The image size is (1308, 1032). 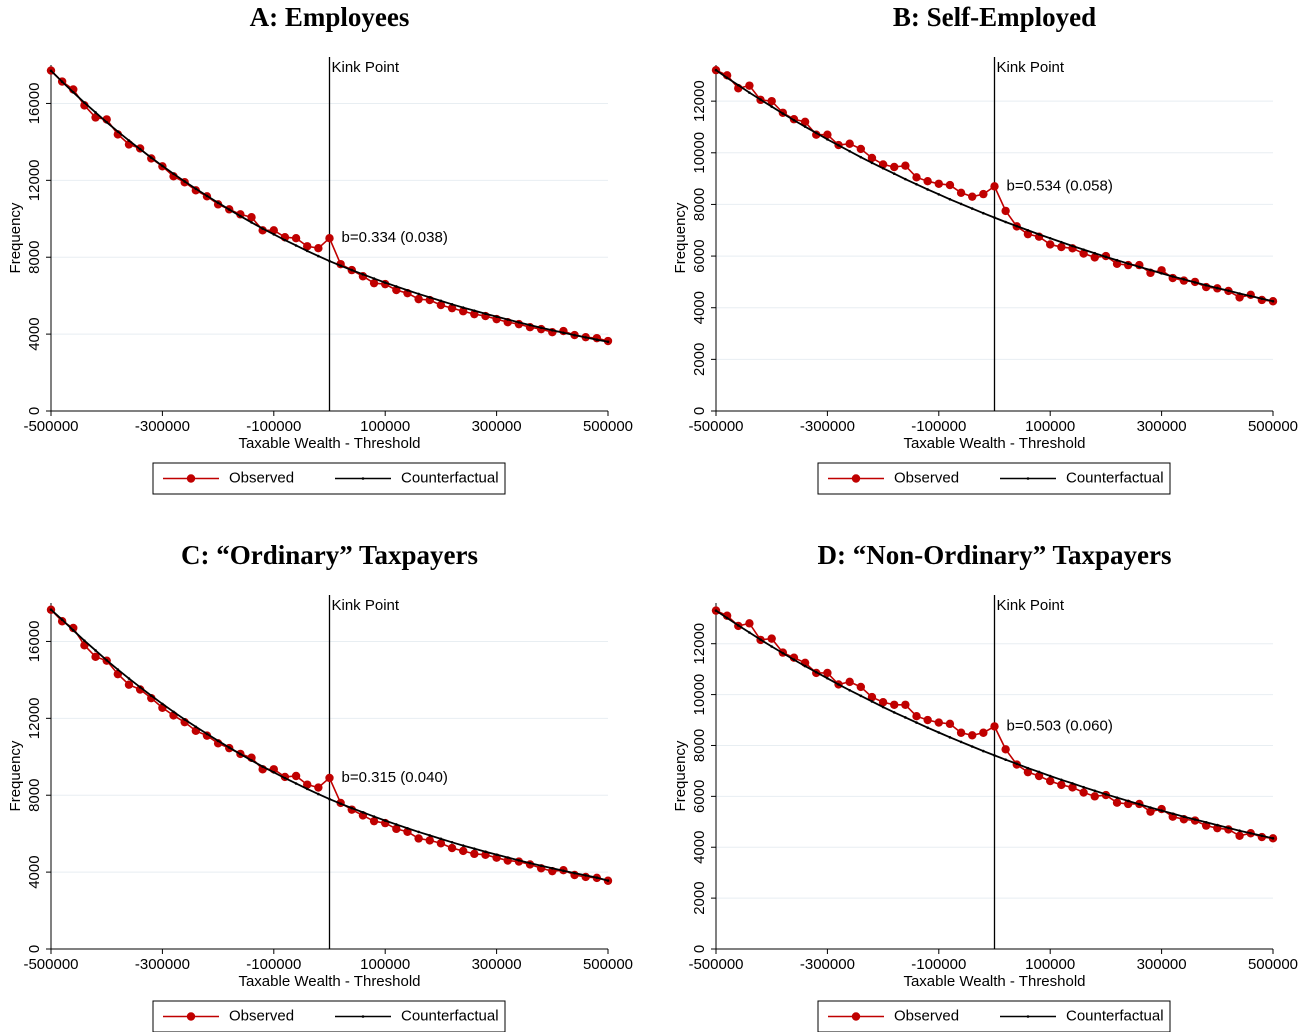 I want to click on x-tick-label: -500000, so click(x=50, y=964).